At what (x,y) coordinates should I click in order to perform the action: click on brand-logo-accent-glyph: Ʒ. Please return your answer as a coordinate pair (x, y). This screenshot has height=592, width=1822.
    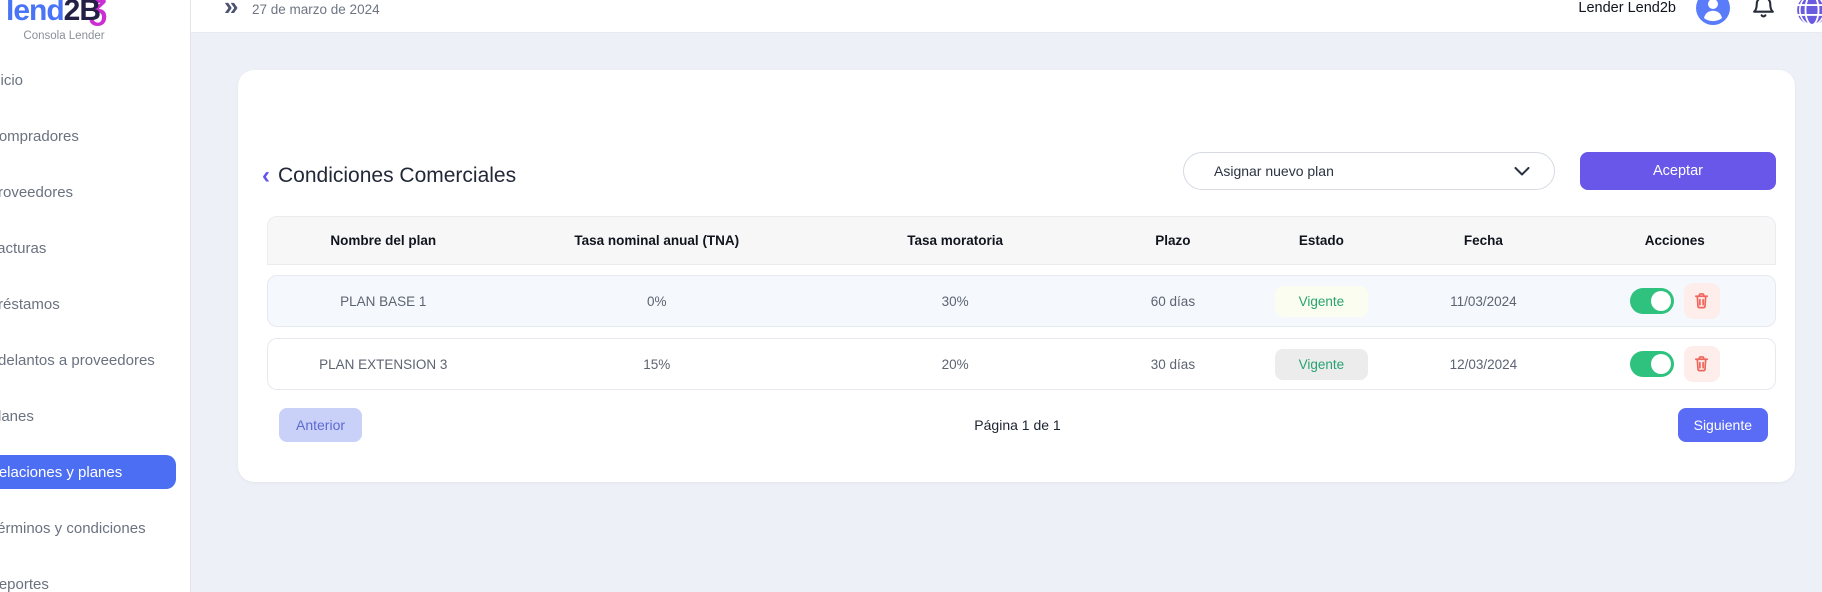
    Looking at the image, I should click on (98, 13).